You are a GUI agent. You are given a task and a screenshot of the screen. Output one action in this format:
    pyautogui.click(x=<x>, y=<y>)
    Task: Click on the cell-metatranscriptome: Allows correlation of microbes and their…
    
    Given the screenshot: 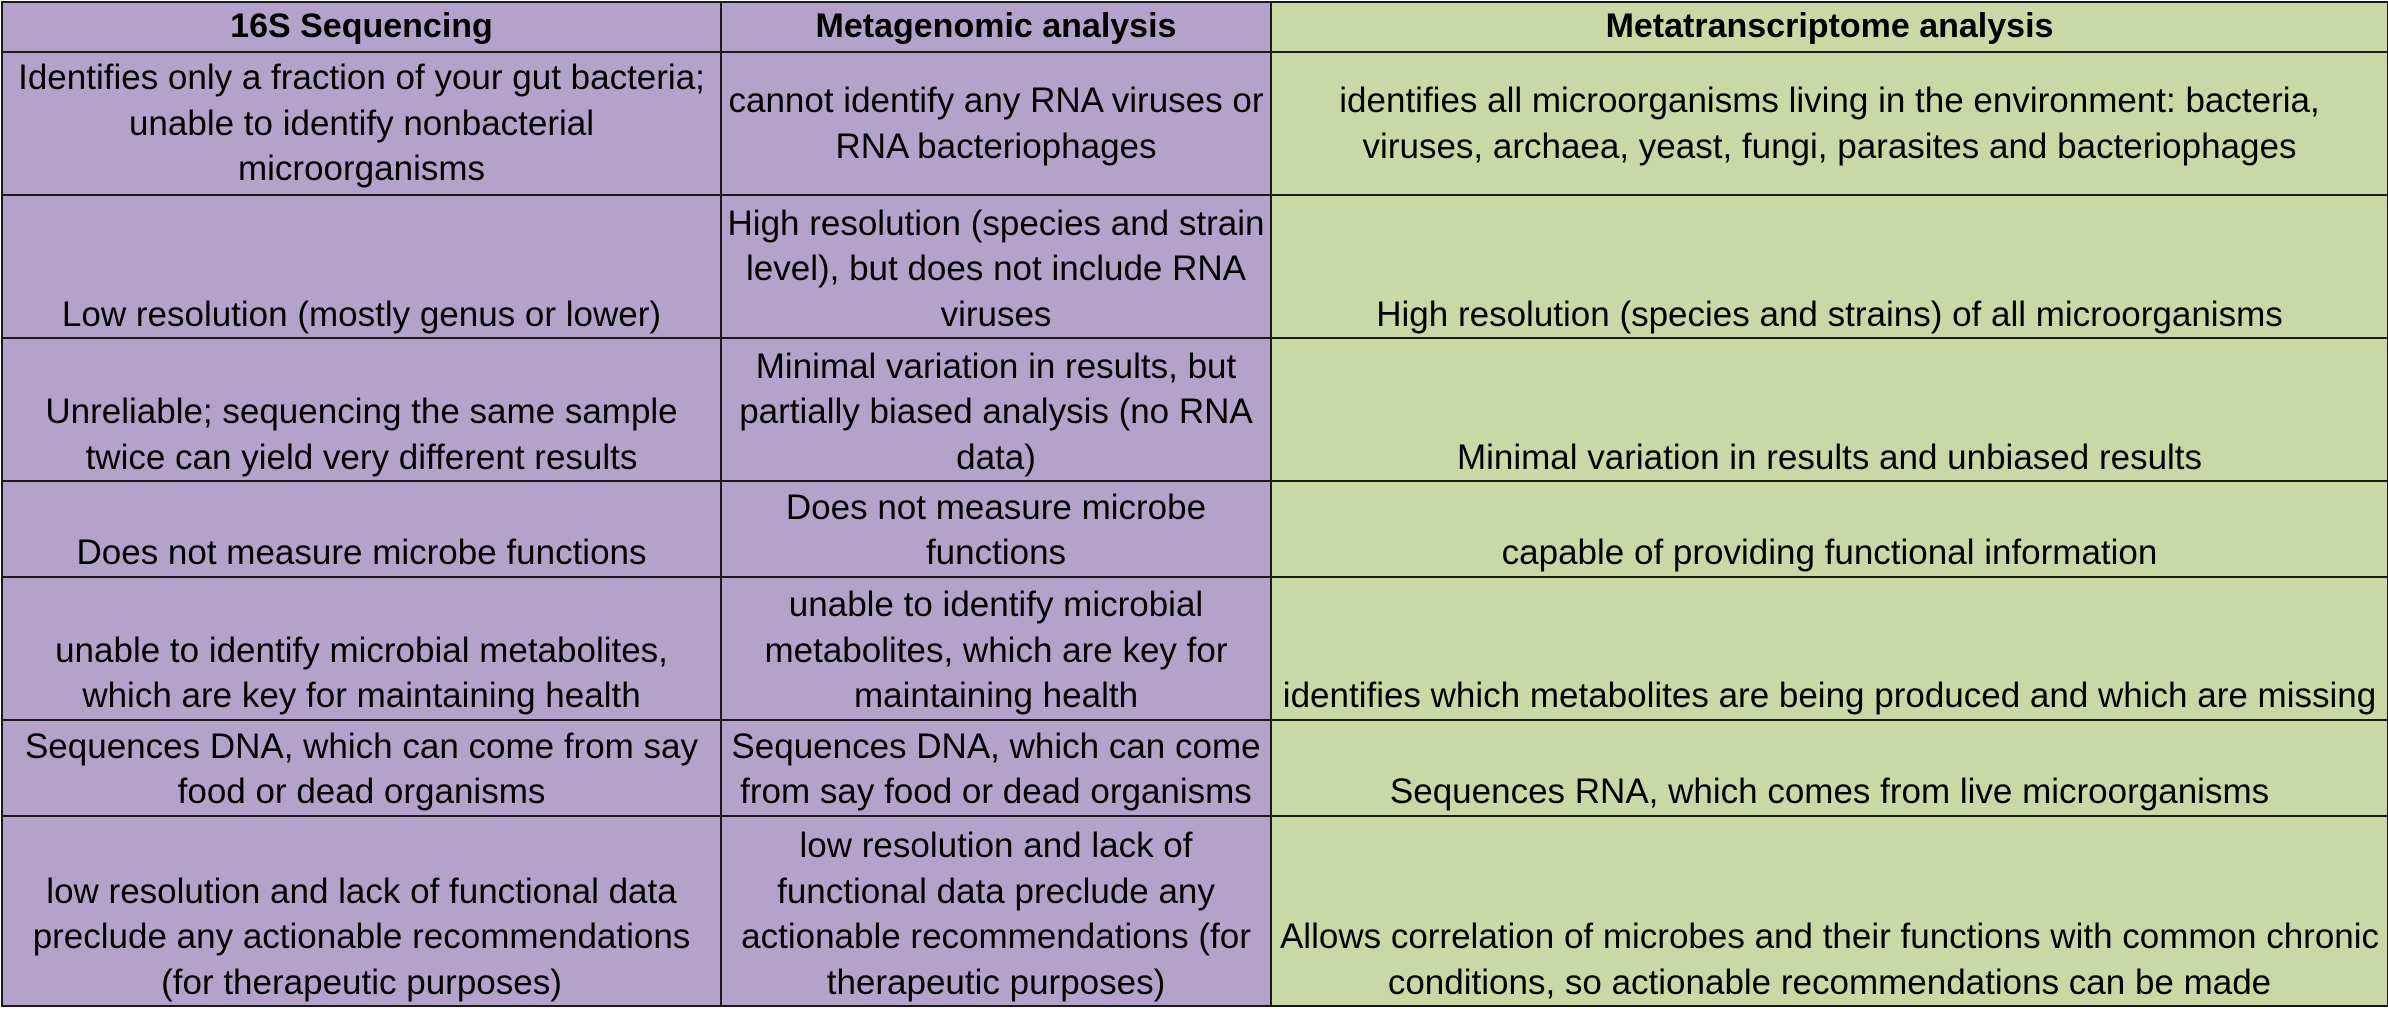 What is the action you would take?
    pyautogui.click(x=1829, y=911)
    